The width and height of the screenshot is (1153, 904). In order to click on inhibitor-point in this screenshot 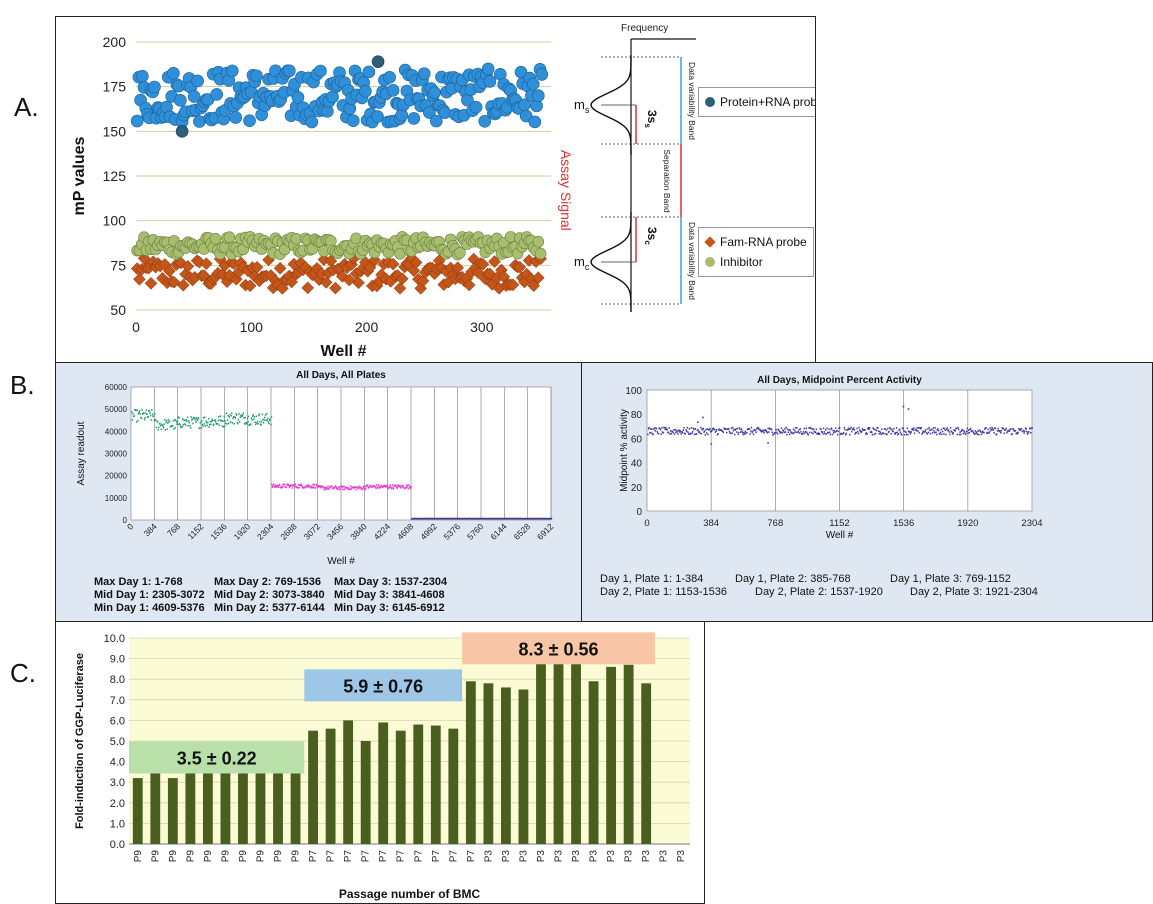, I will do `click(538, 241)`.